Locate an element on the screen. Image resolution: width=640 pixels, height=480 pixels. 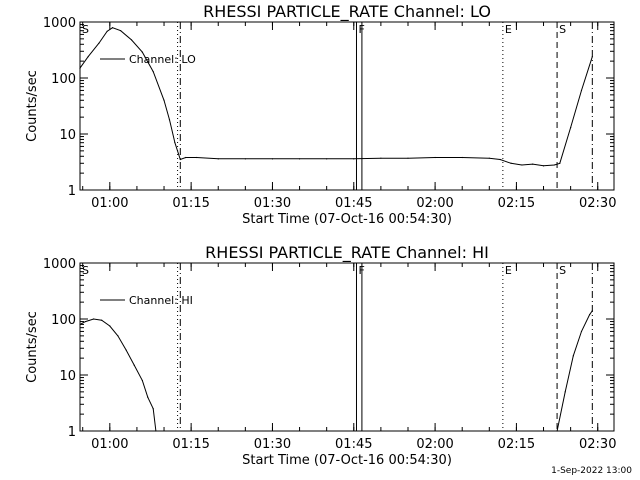
panel1-x-tick-label: 02:00 is located at coordinates (434, 203).